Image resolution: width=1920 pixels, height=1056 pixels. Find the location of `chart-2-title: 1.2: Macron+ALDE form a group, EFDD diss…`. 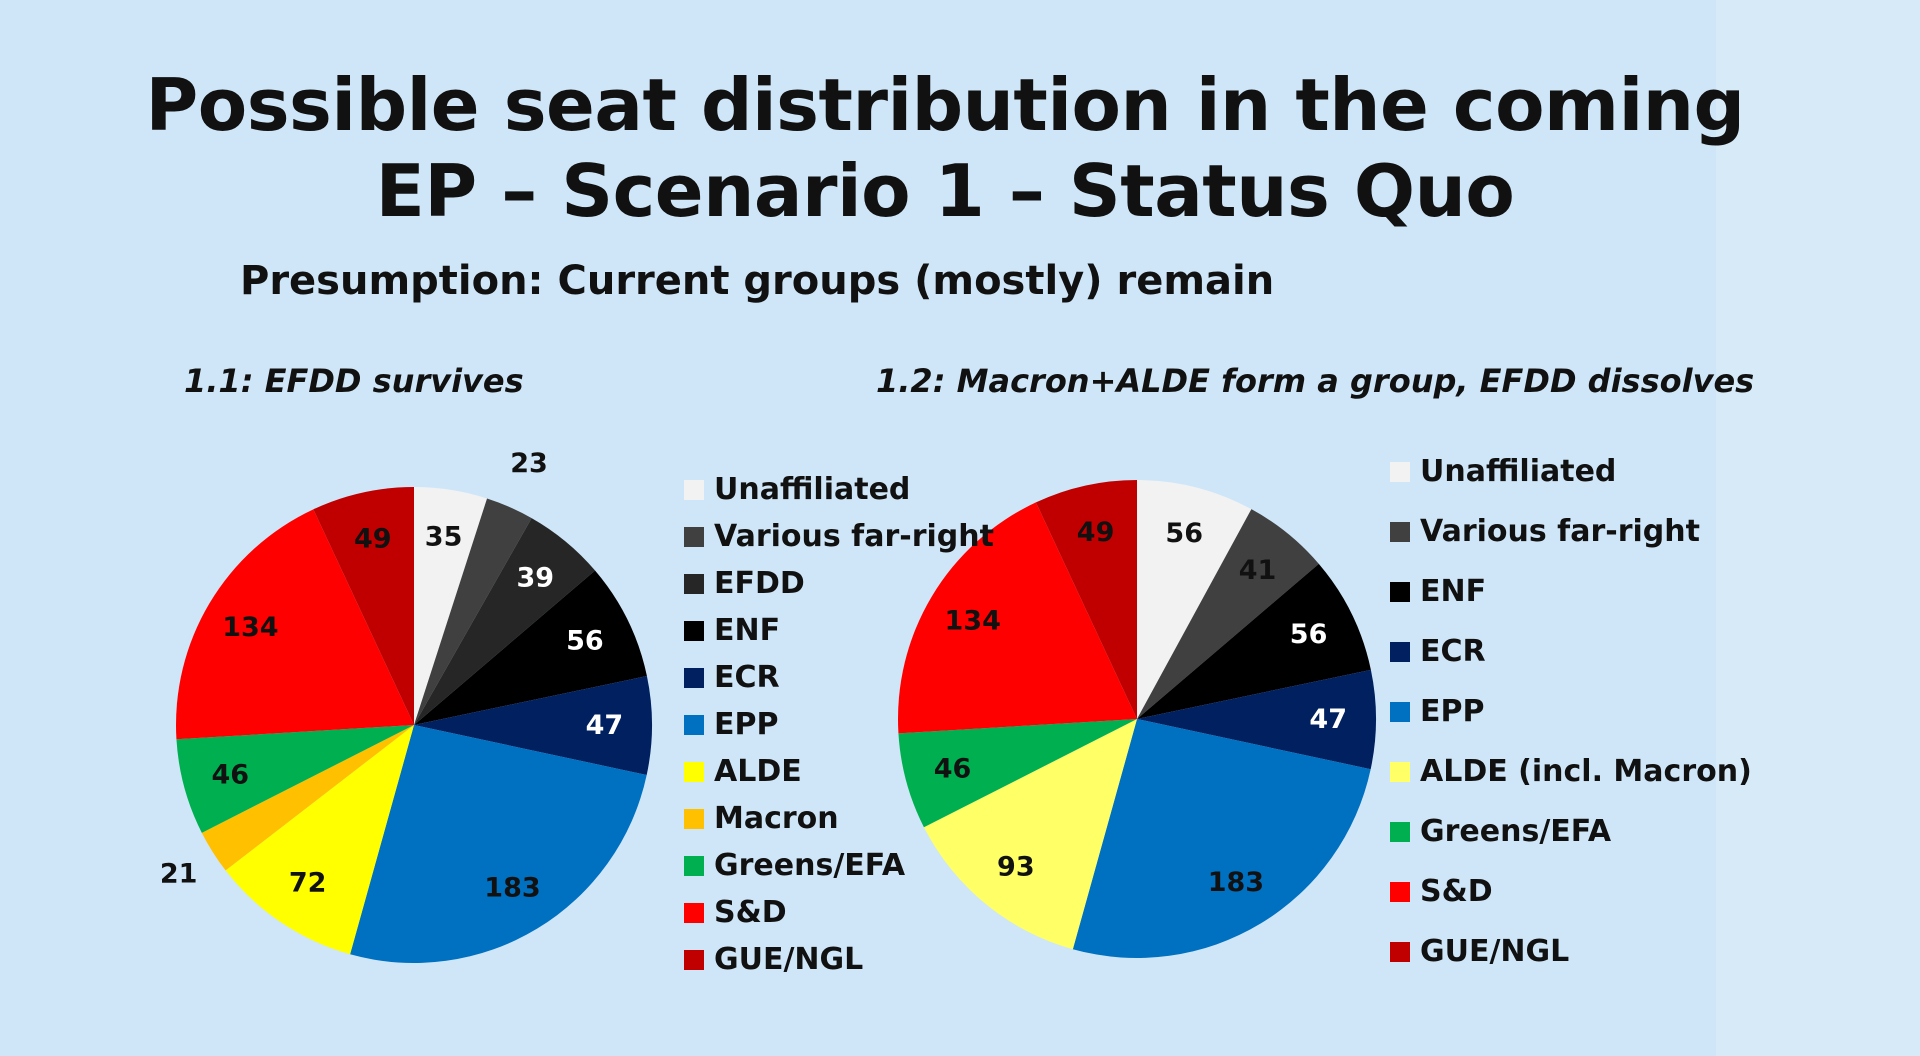

chart-2-title: 1.2: Macron+ALDE form a group, EFDD diss… is located at coordinates (1315, 381).